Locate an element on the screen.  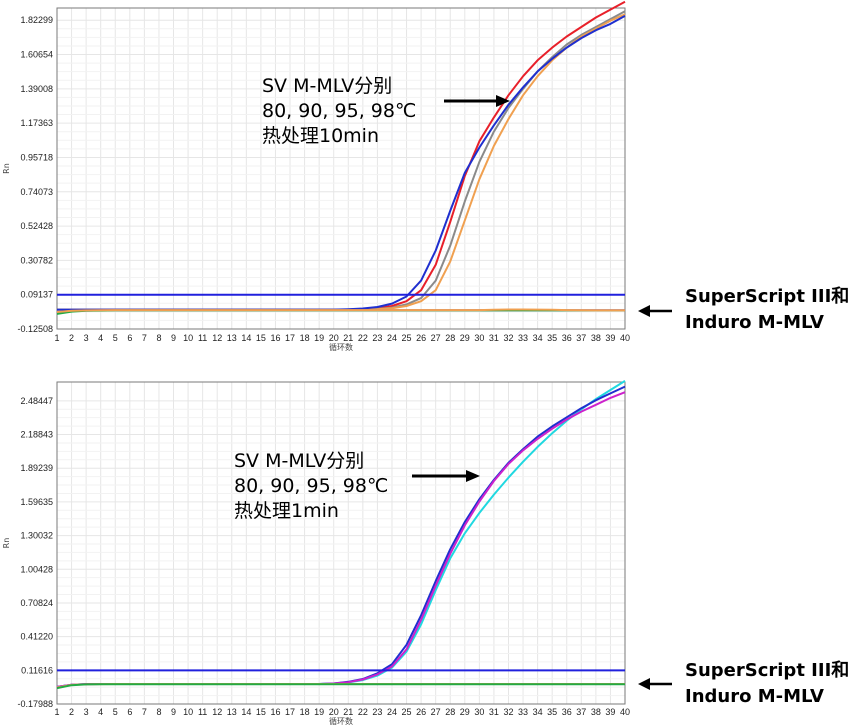
y-tick-label: 1.30032 is located at coordinates (36, 536).